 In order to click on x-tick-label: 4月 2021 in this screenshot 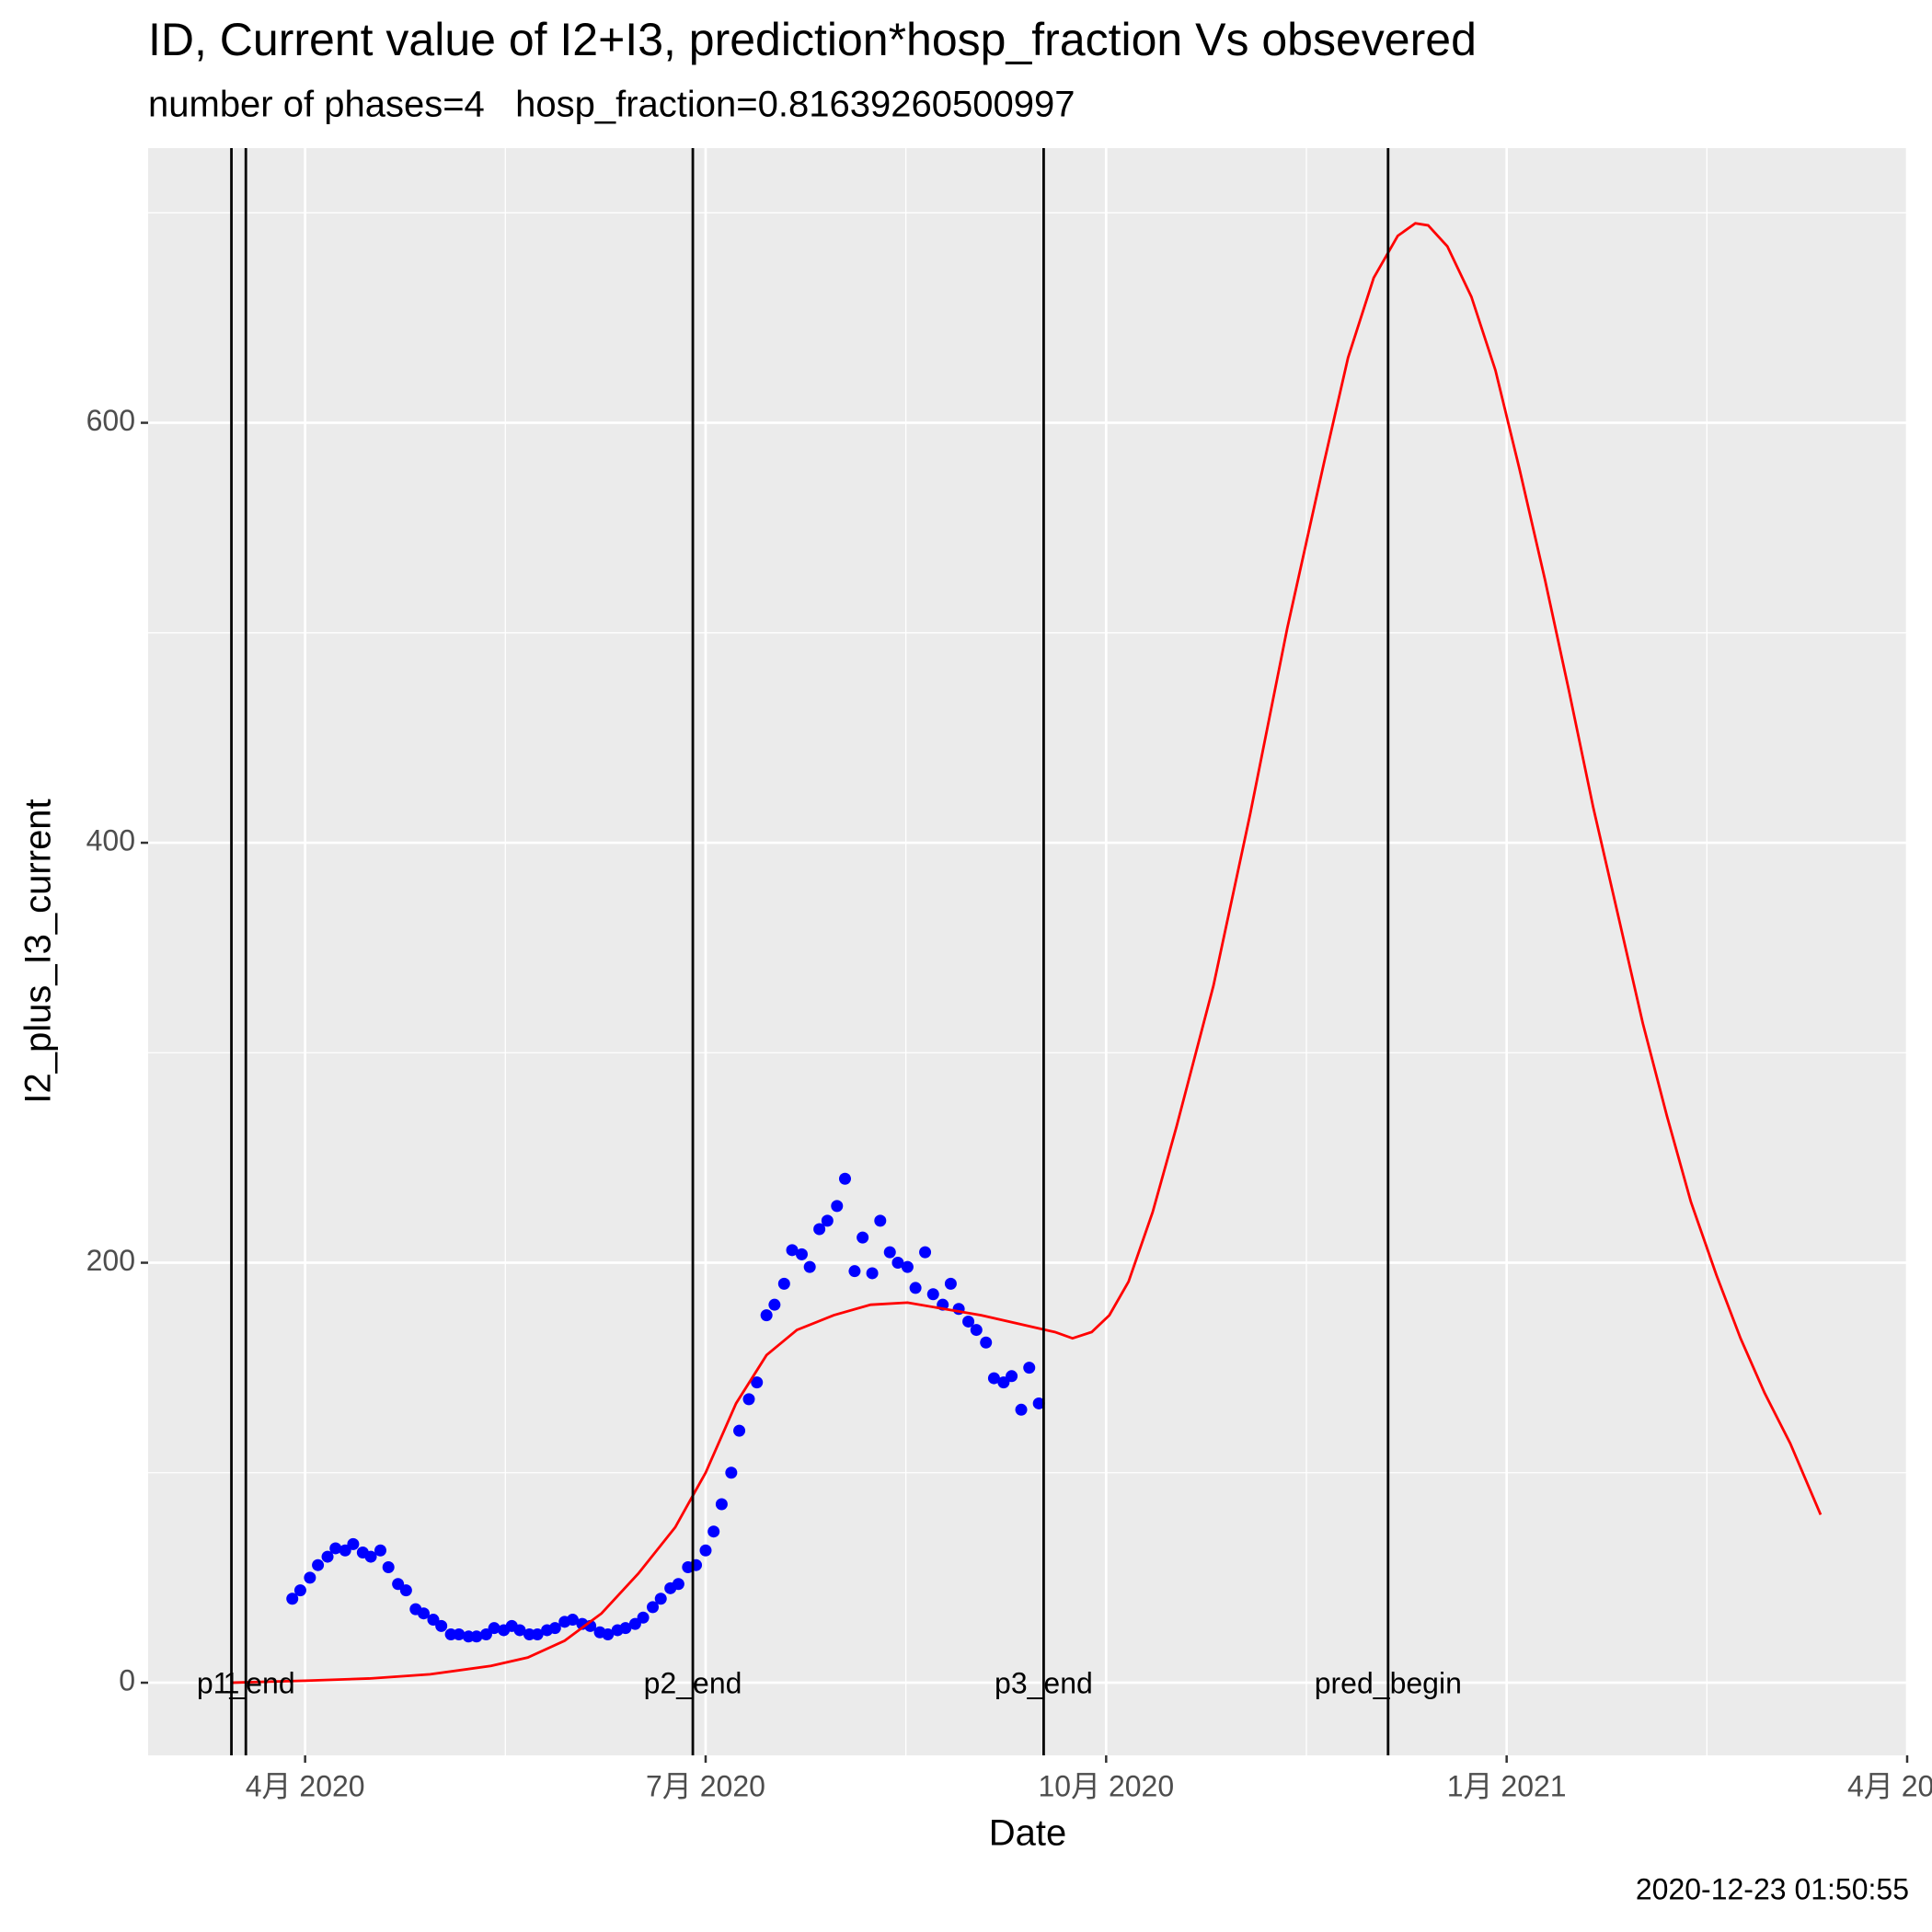, I will do `click(1890, 1785)`.